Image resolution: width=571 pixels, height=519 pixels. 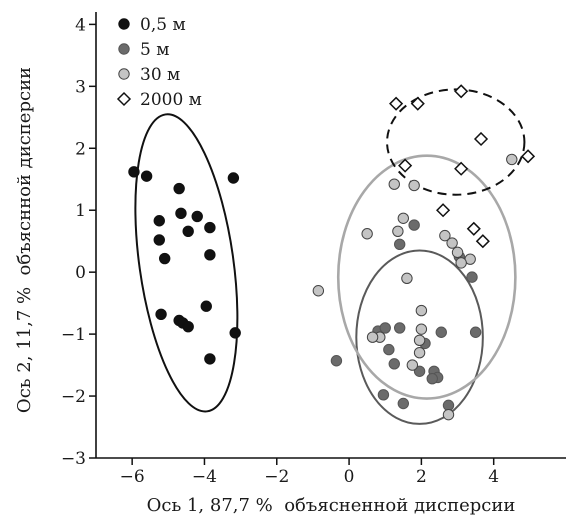 I want to click on x-axis-title: Ось 1, 87,7 % объясненной дисперсии, so click(x=331, y=505).